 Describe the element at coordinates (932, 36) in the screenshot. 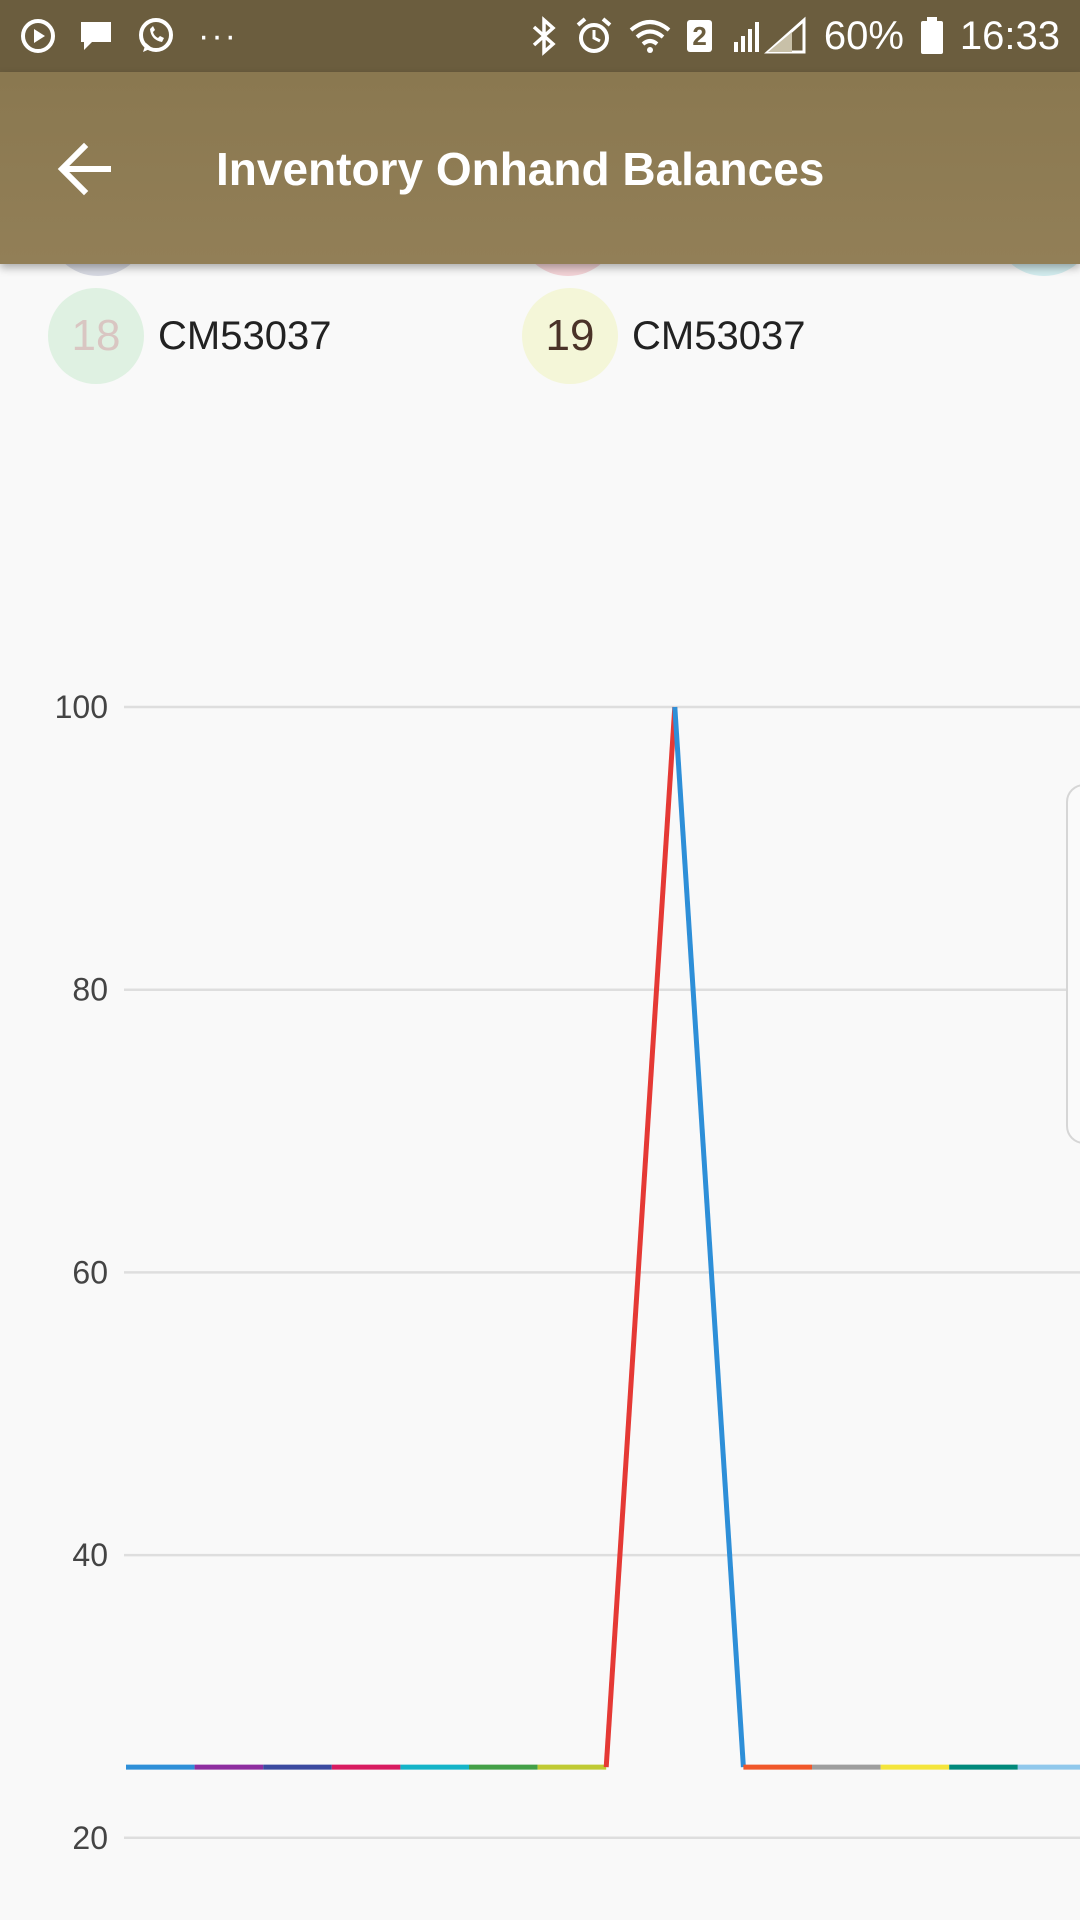

I see `battery-icon` at that location.